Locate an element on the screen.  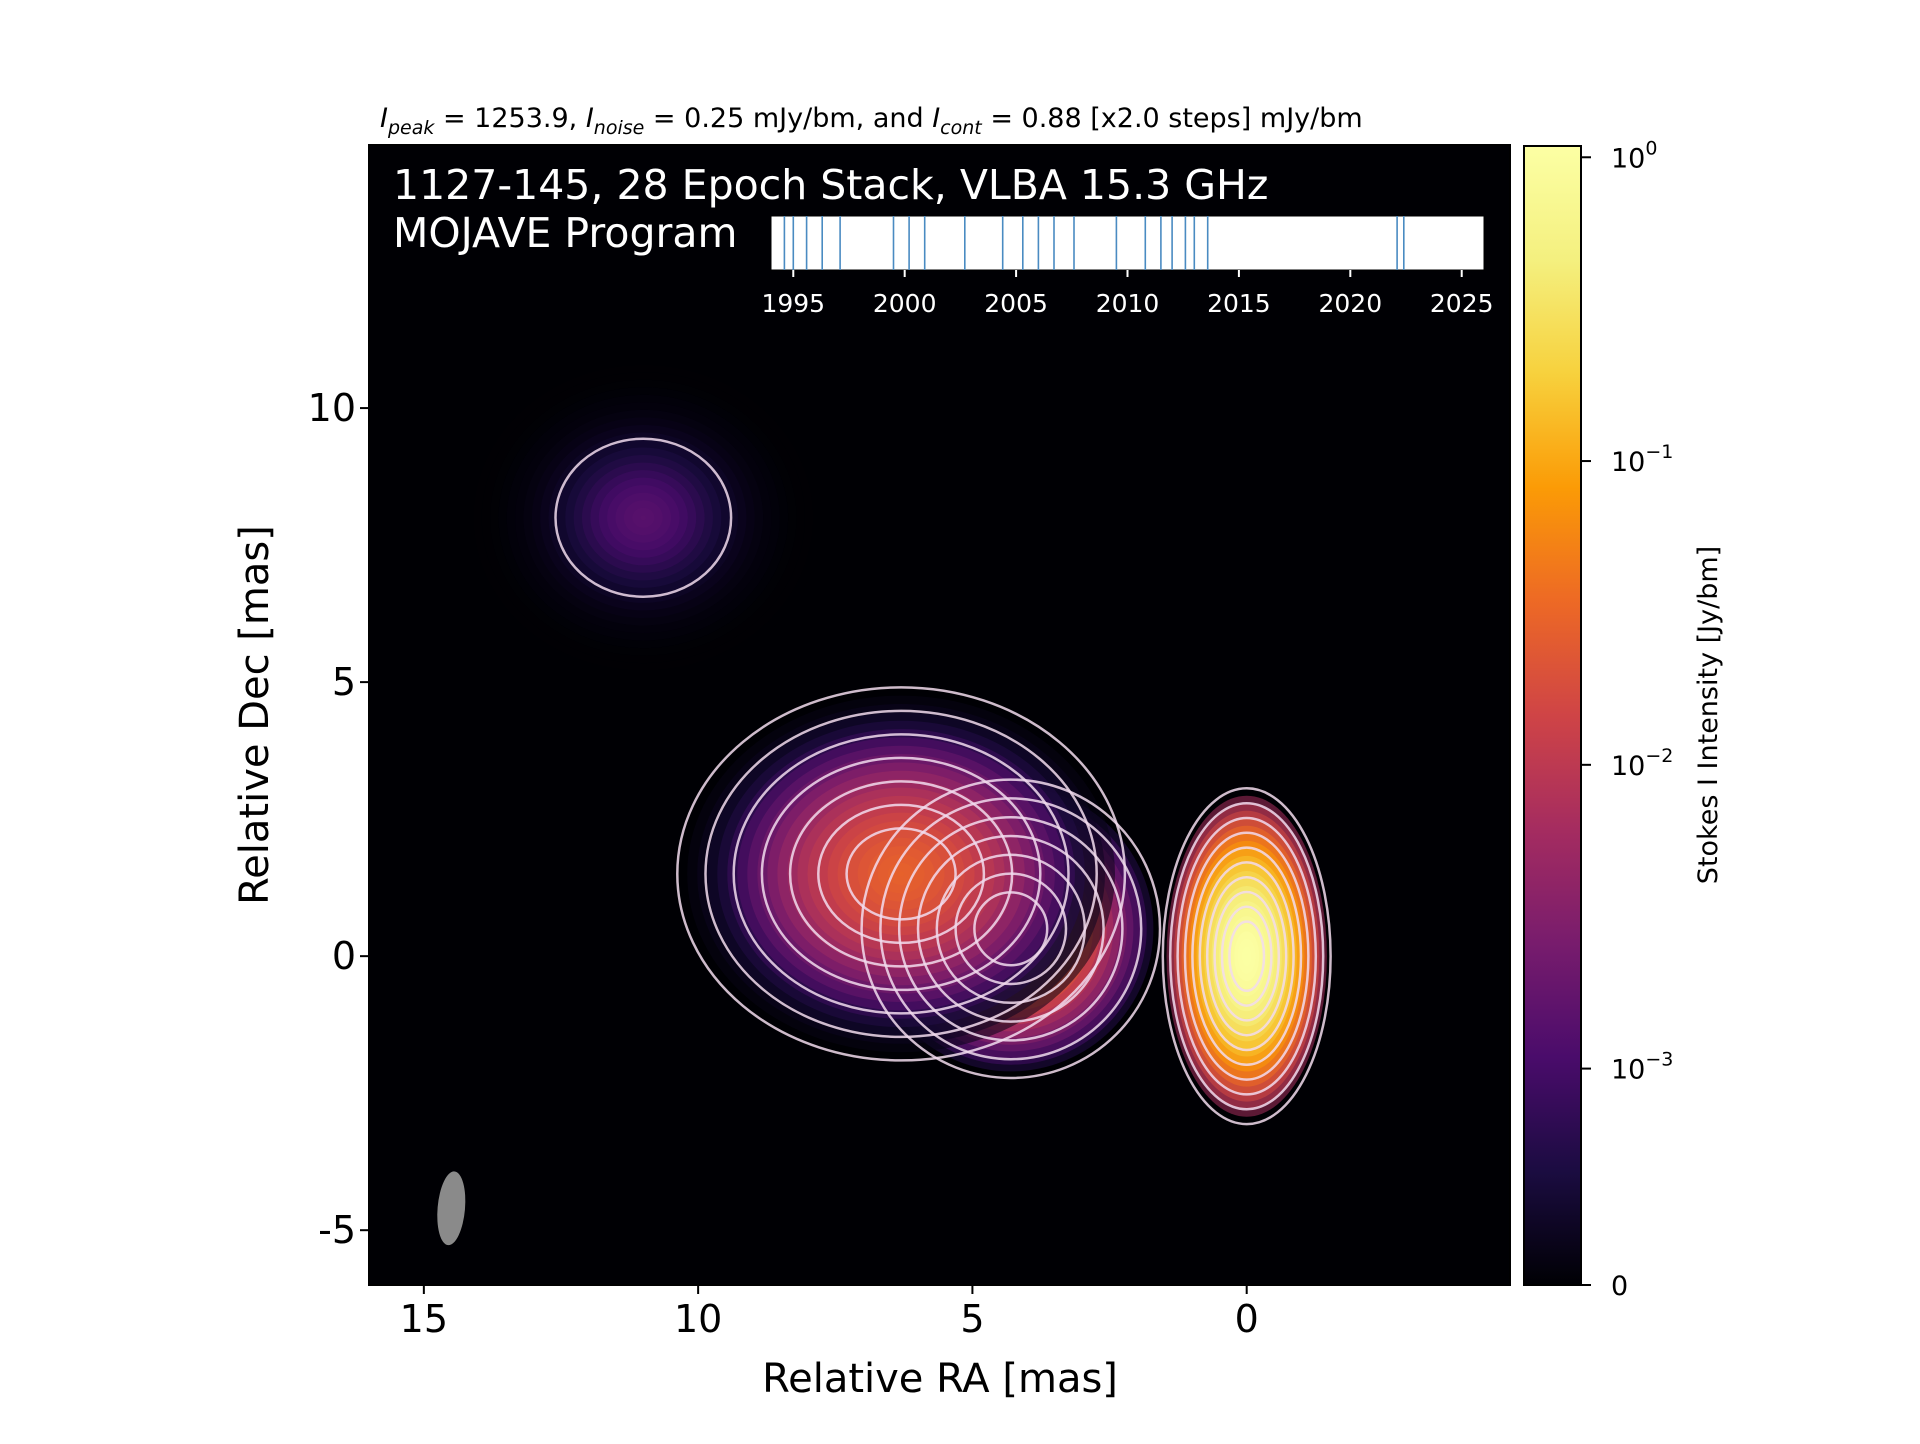
y-tick-label: 5 is located at coordinates (344, 682).